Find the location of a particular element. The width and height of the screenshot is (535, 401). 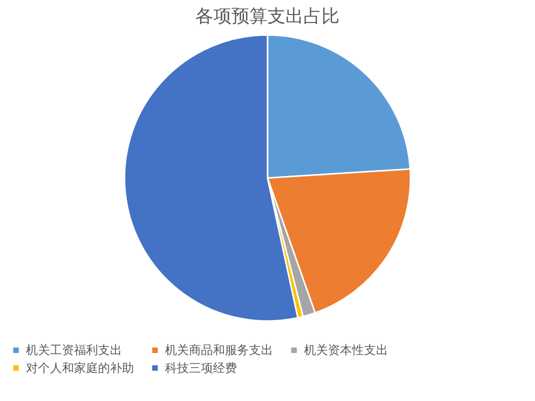

legend-label: 机关资本性支出 is located at coordinates (346, 350).